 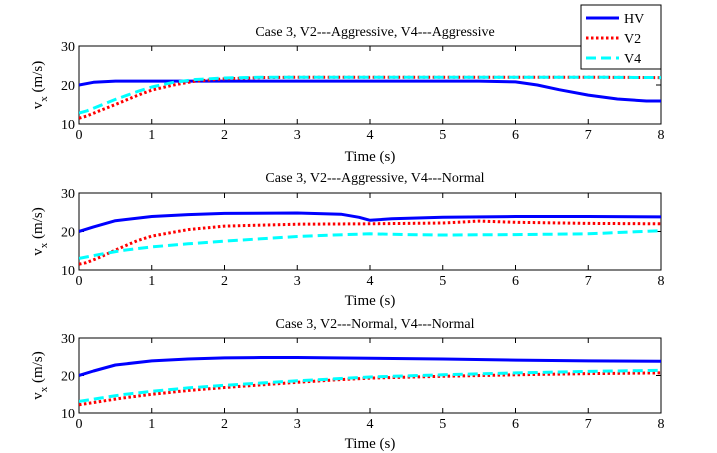 What do you see at coordinates (632, 59) in the screenshot?
I see `legend-label-v4: V4` at bounding box center [632, 59].